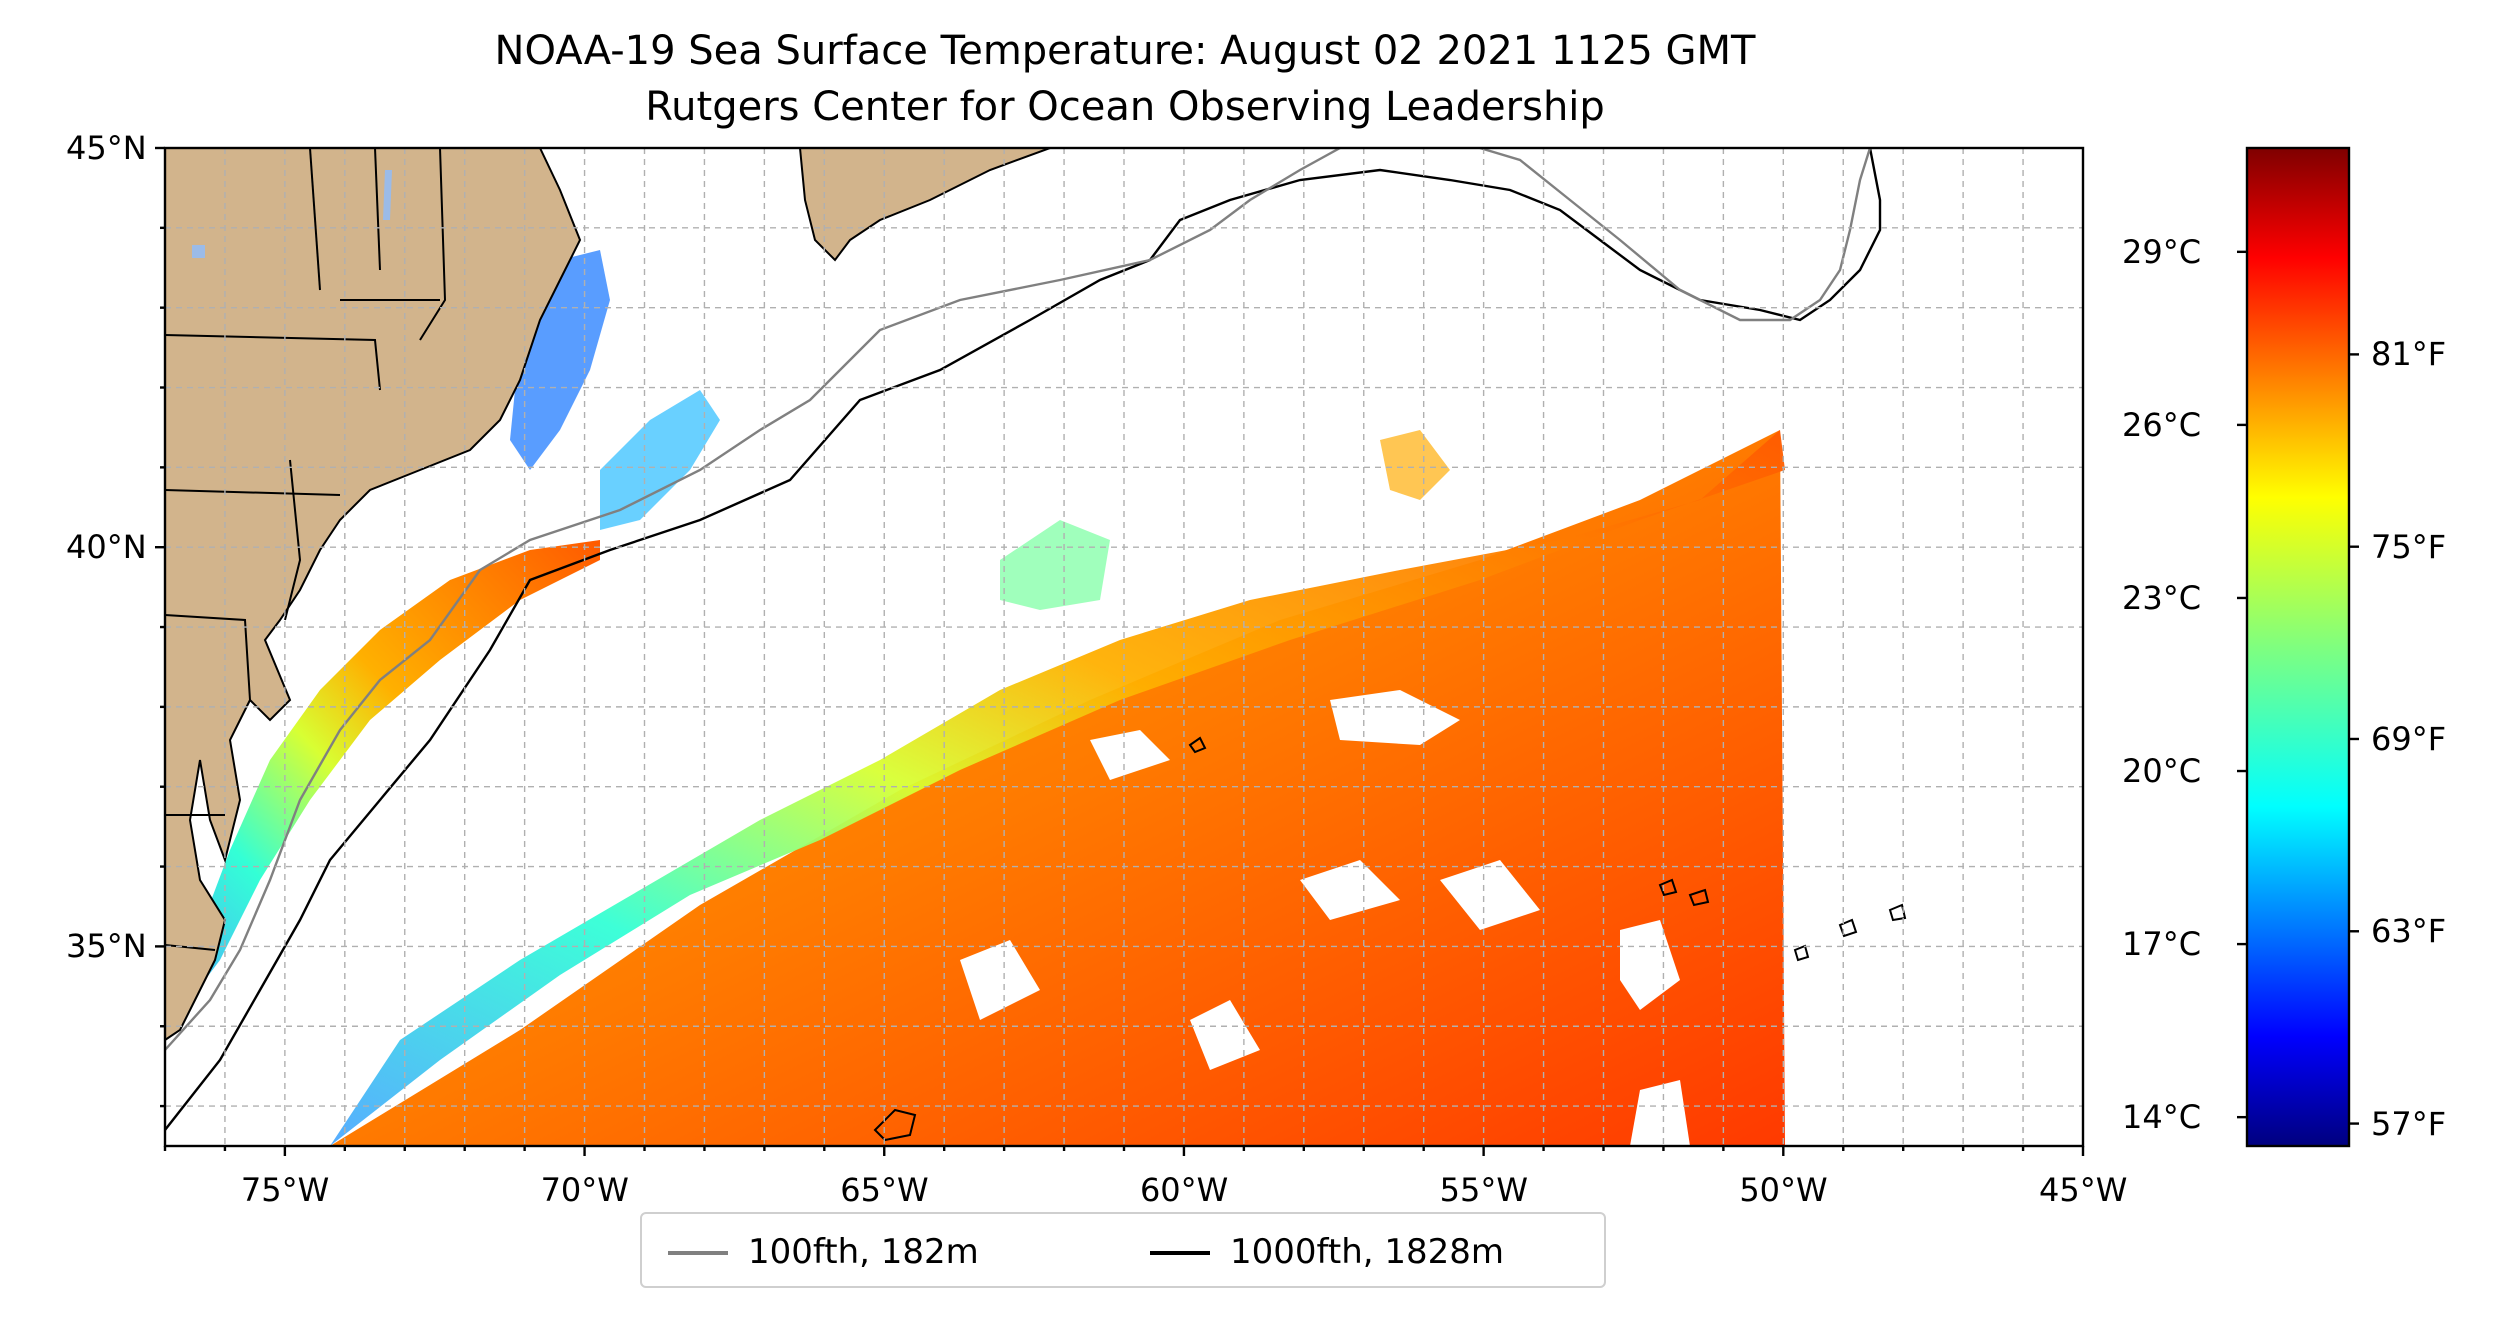 The width and height of the screenshot is (2502, 1318). I want to click on lat-tick-label: 35°N, so click(106, 946).